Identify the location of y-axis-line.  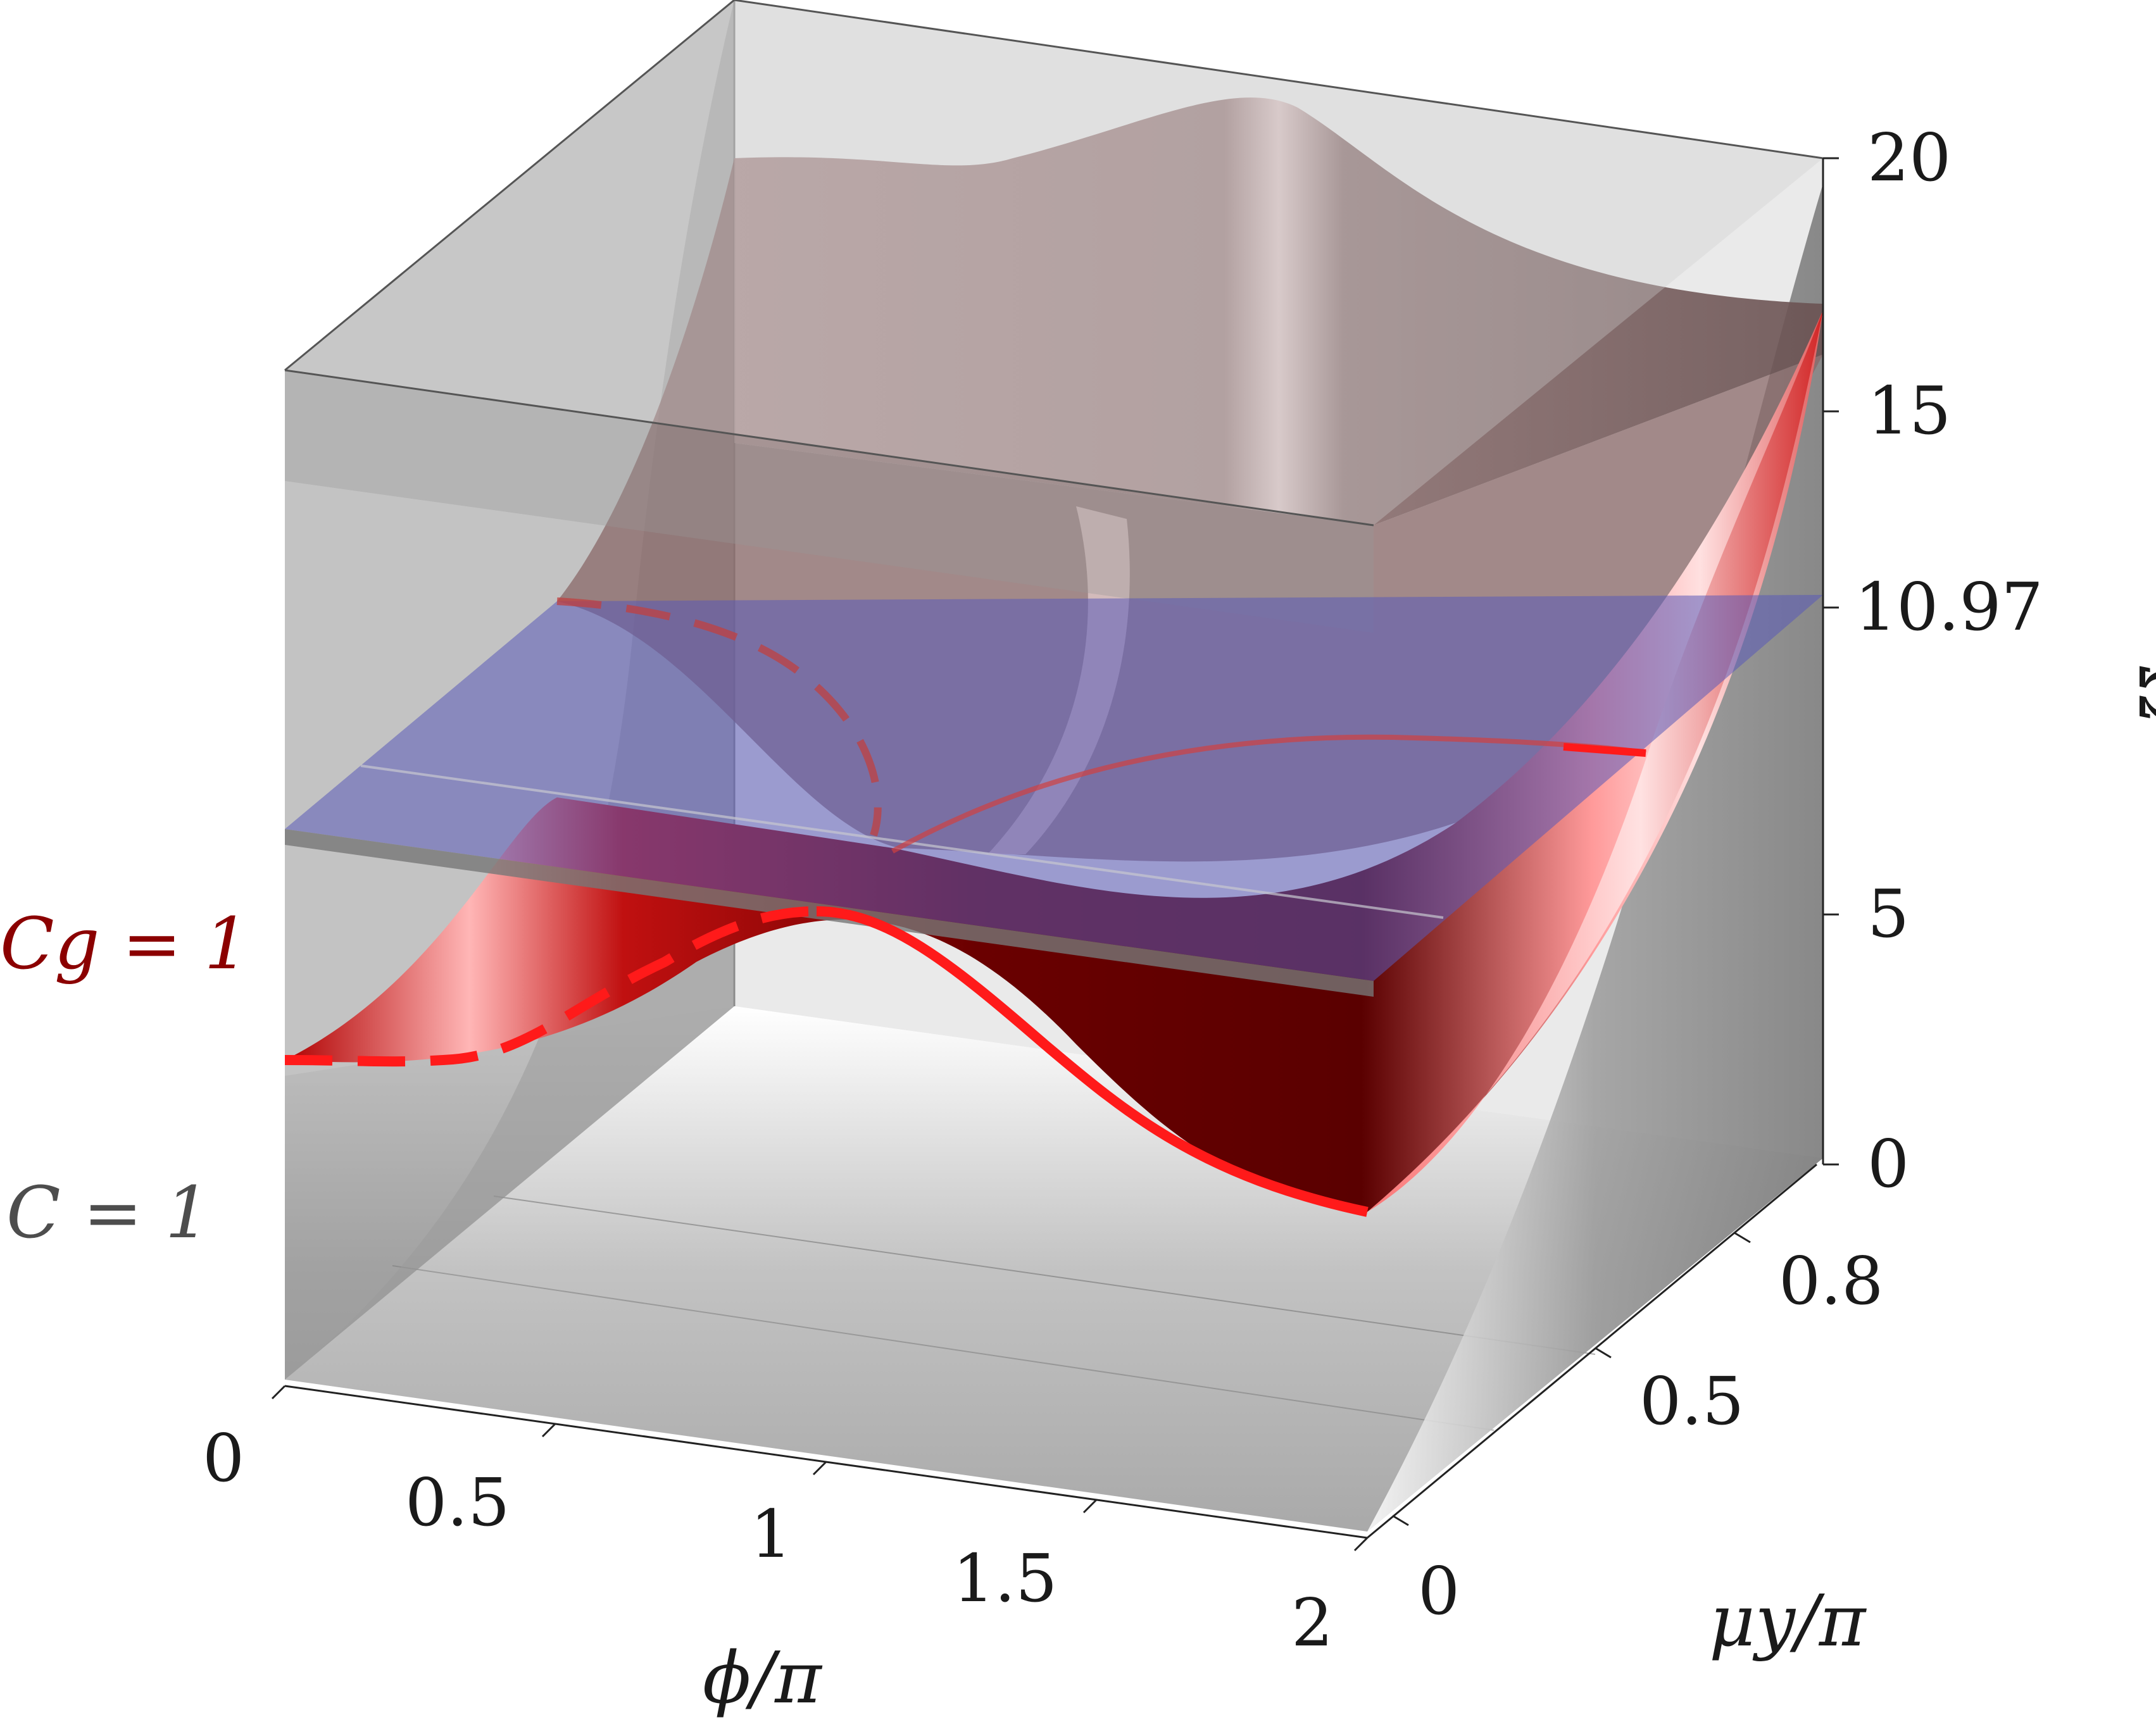
(1592, 1351).